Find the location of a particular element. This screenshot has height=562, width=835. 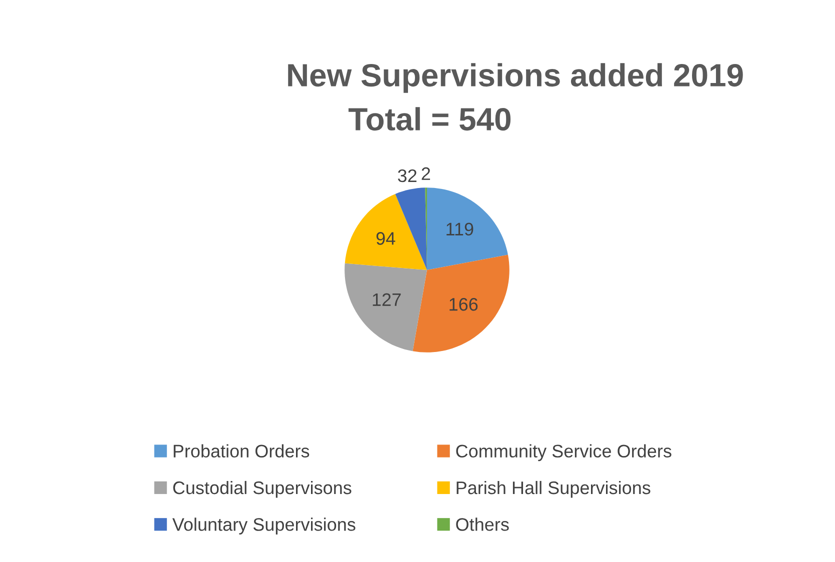

legend-label: Parish Hall Supervisions is located at coordinates (553, 489).